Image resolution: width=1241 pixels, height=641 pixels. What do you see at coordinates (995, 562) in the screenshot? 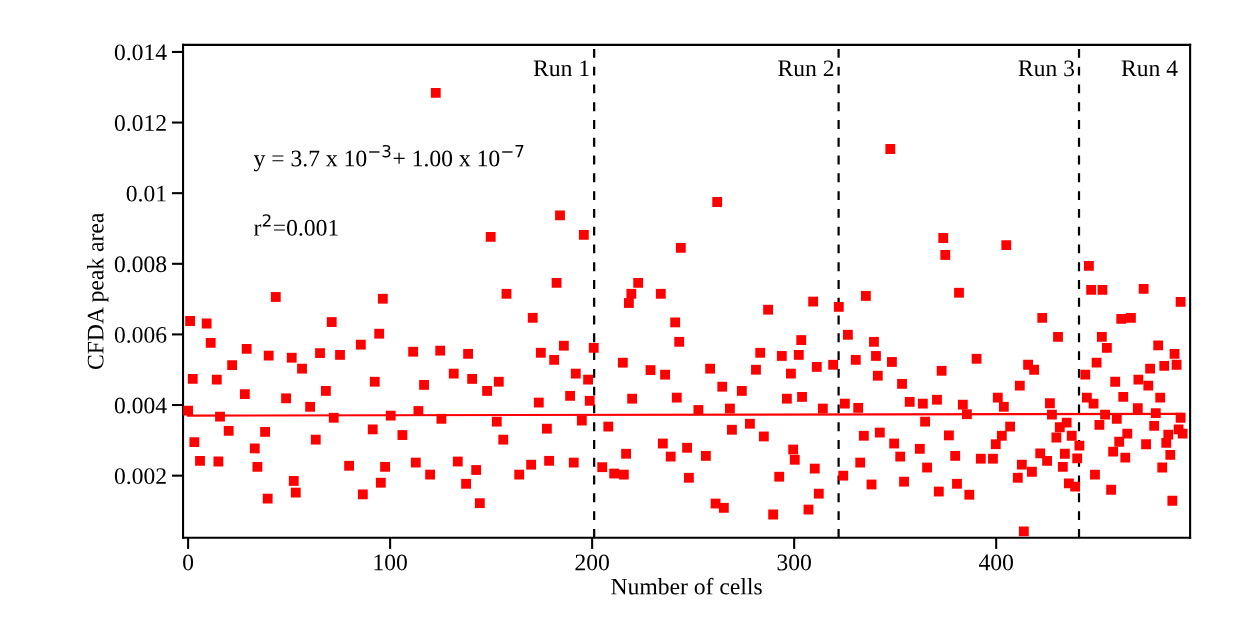
I see `x-tick-label: 400` at bounding box center [995, 562].